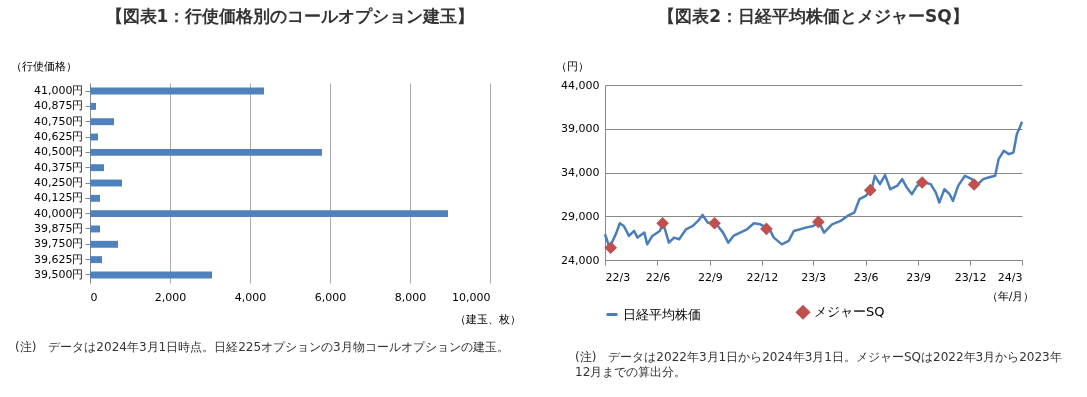 The width and height of the screenshot is (1087, 397). What do you see at coordinates (330, 297) in the screenshot?
I see `x-tick-label: 6,000` at bounding box center [330, 297].